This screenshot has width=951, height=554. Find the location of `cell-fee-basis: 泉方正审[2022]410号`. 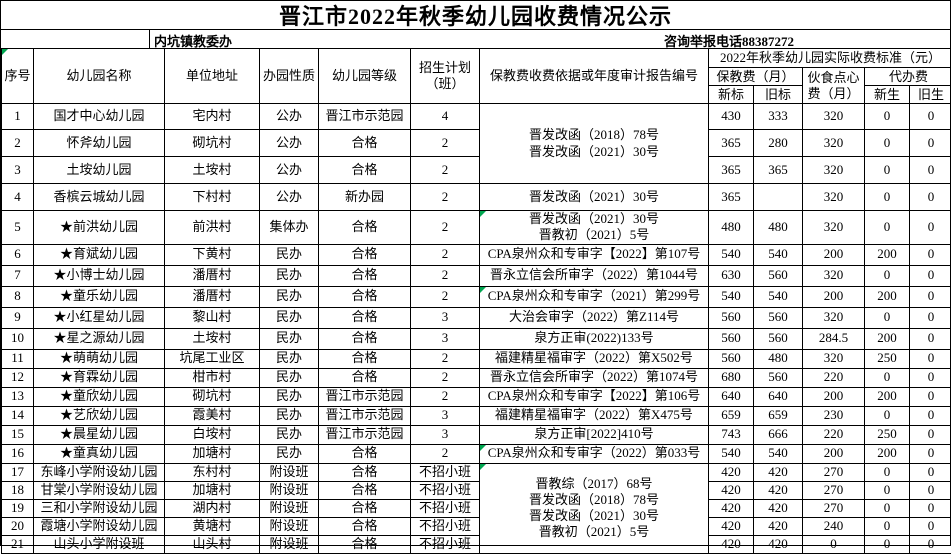

cell-fee-basis: 泉方正审[2022]410号 is located at coordinates (594, 434).